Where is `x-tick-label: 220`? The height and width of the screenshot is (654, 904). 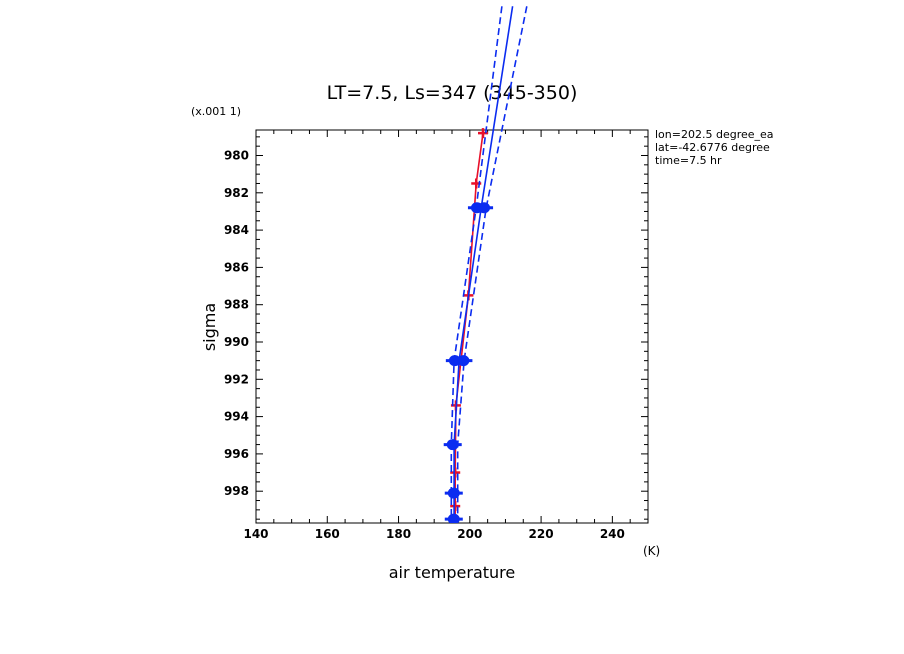 x-tick-label: 220 is located at coordinates (541, 534).